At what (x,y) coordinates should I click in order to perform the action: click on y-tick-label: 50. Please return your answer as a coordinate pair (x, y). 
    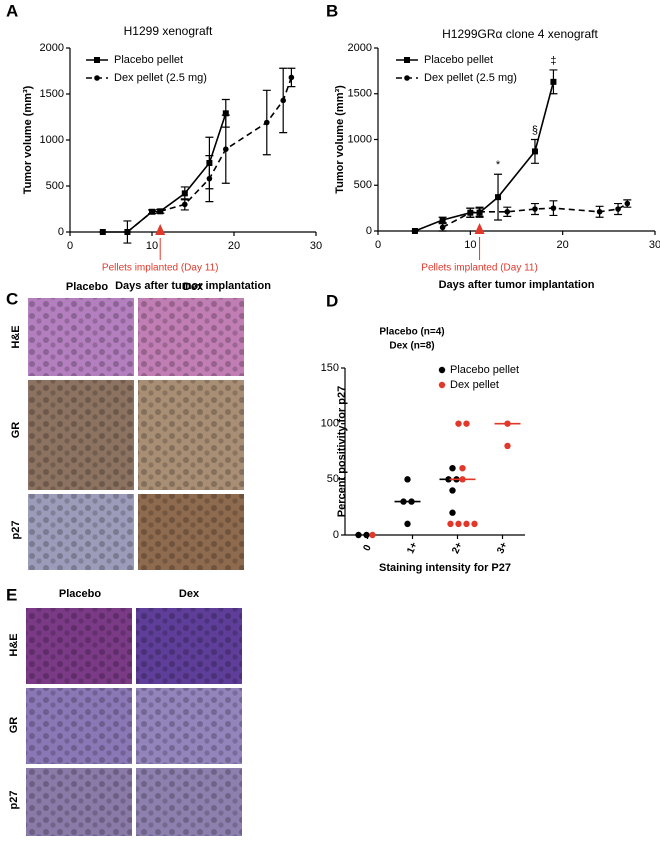
    Looking at the image, I should click on (333, 479).